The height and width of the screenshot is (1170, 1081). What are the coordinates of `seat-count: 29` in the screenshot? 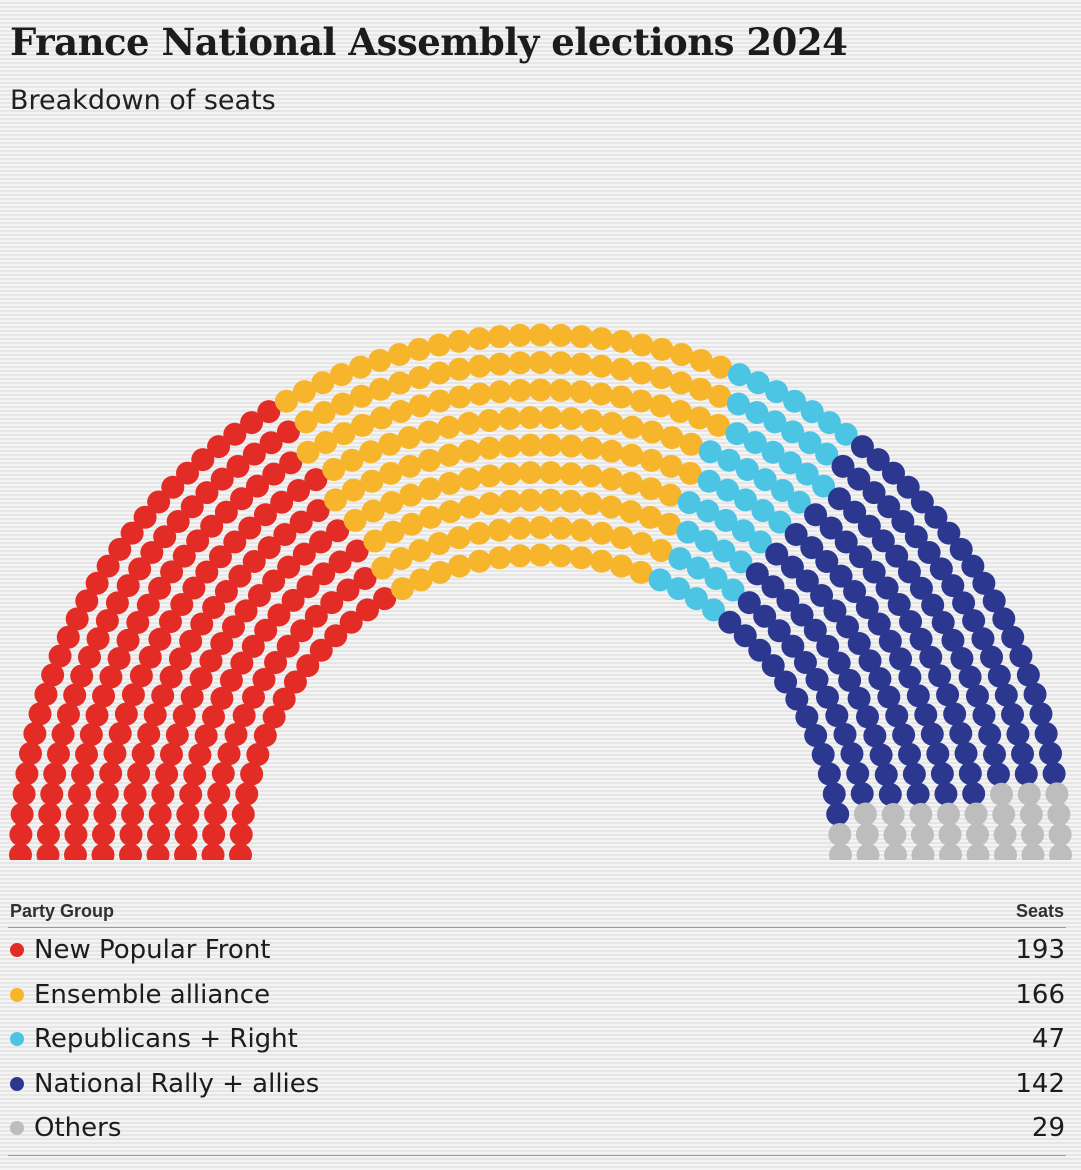 It's located at (1048, 1128).